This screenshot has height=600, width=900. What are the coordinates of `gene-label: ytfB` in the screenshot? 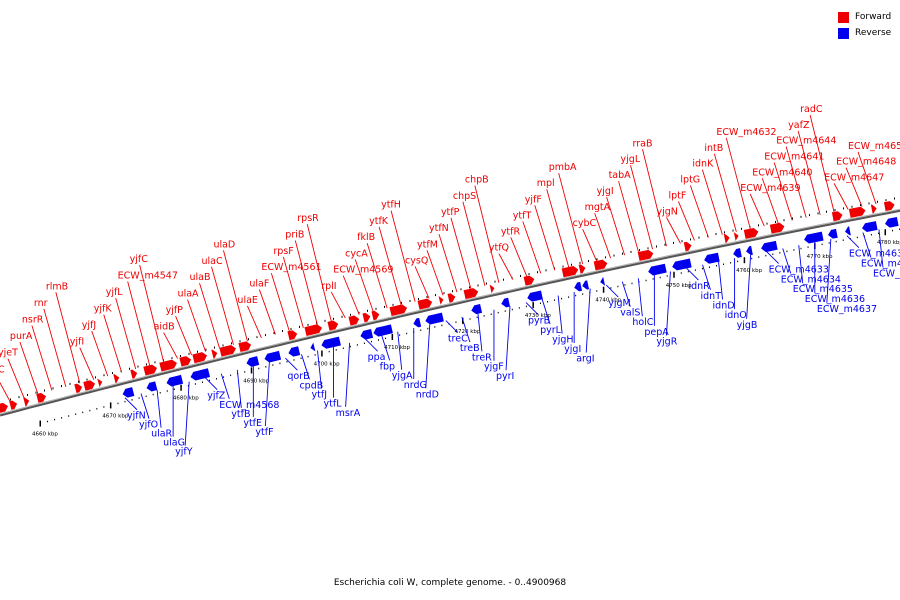 It's located at (240, 414).